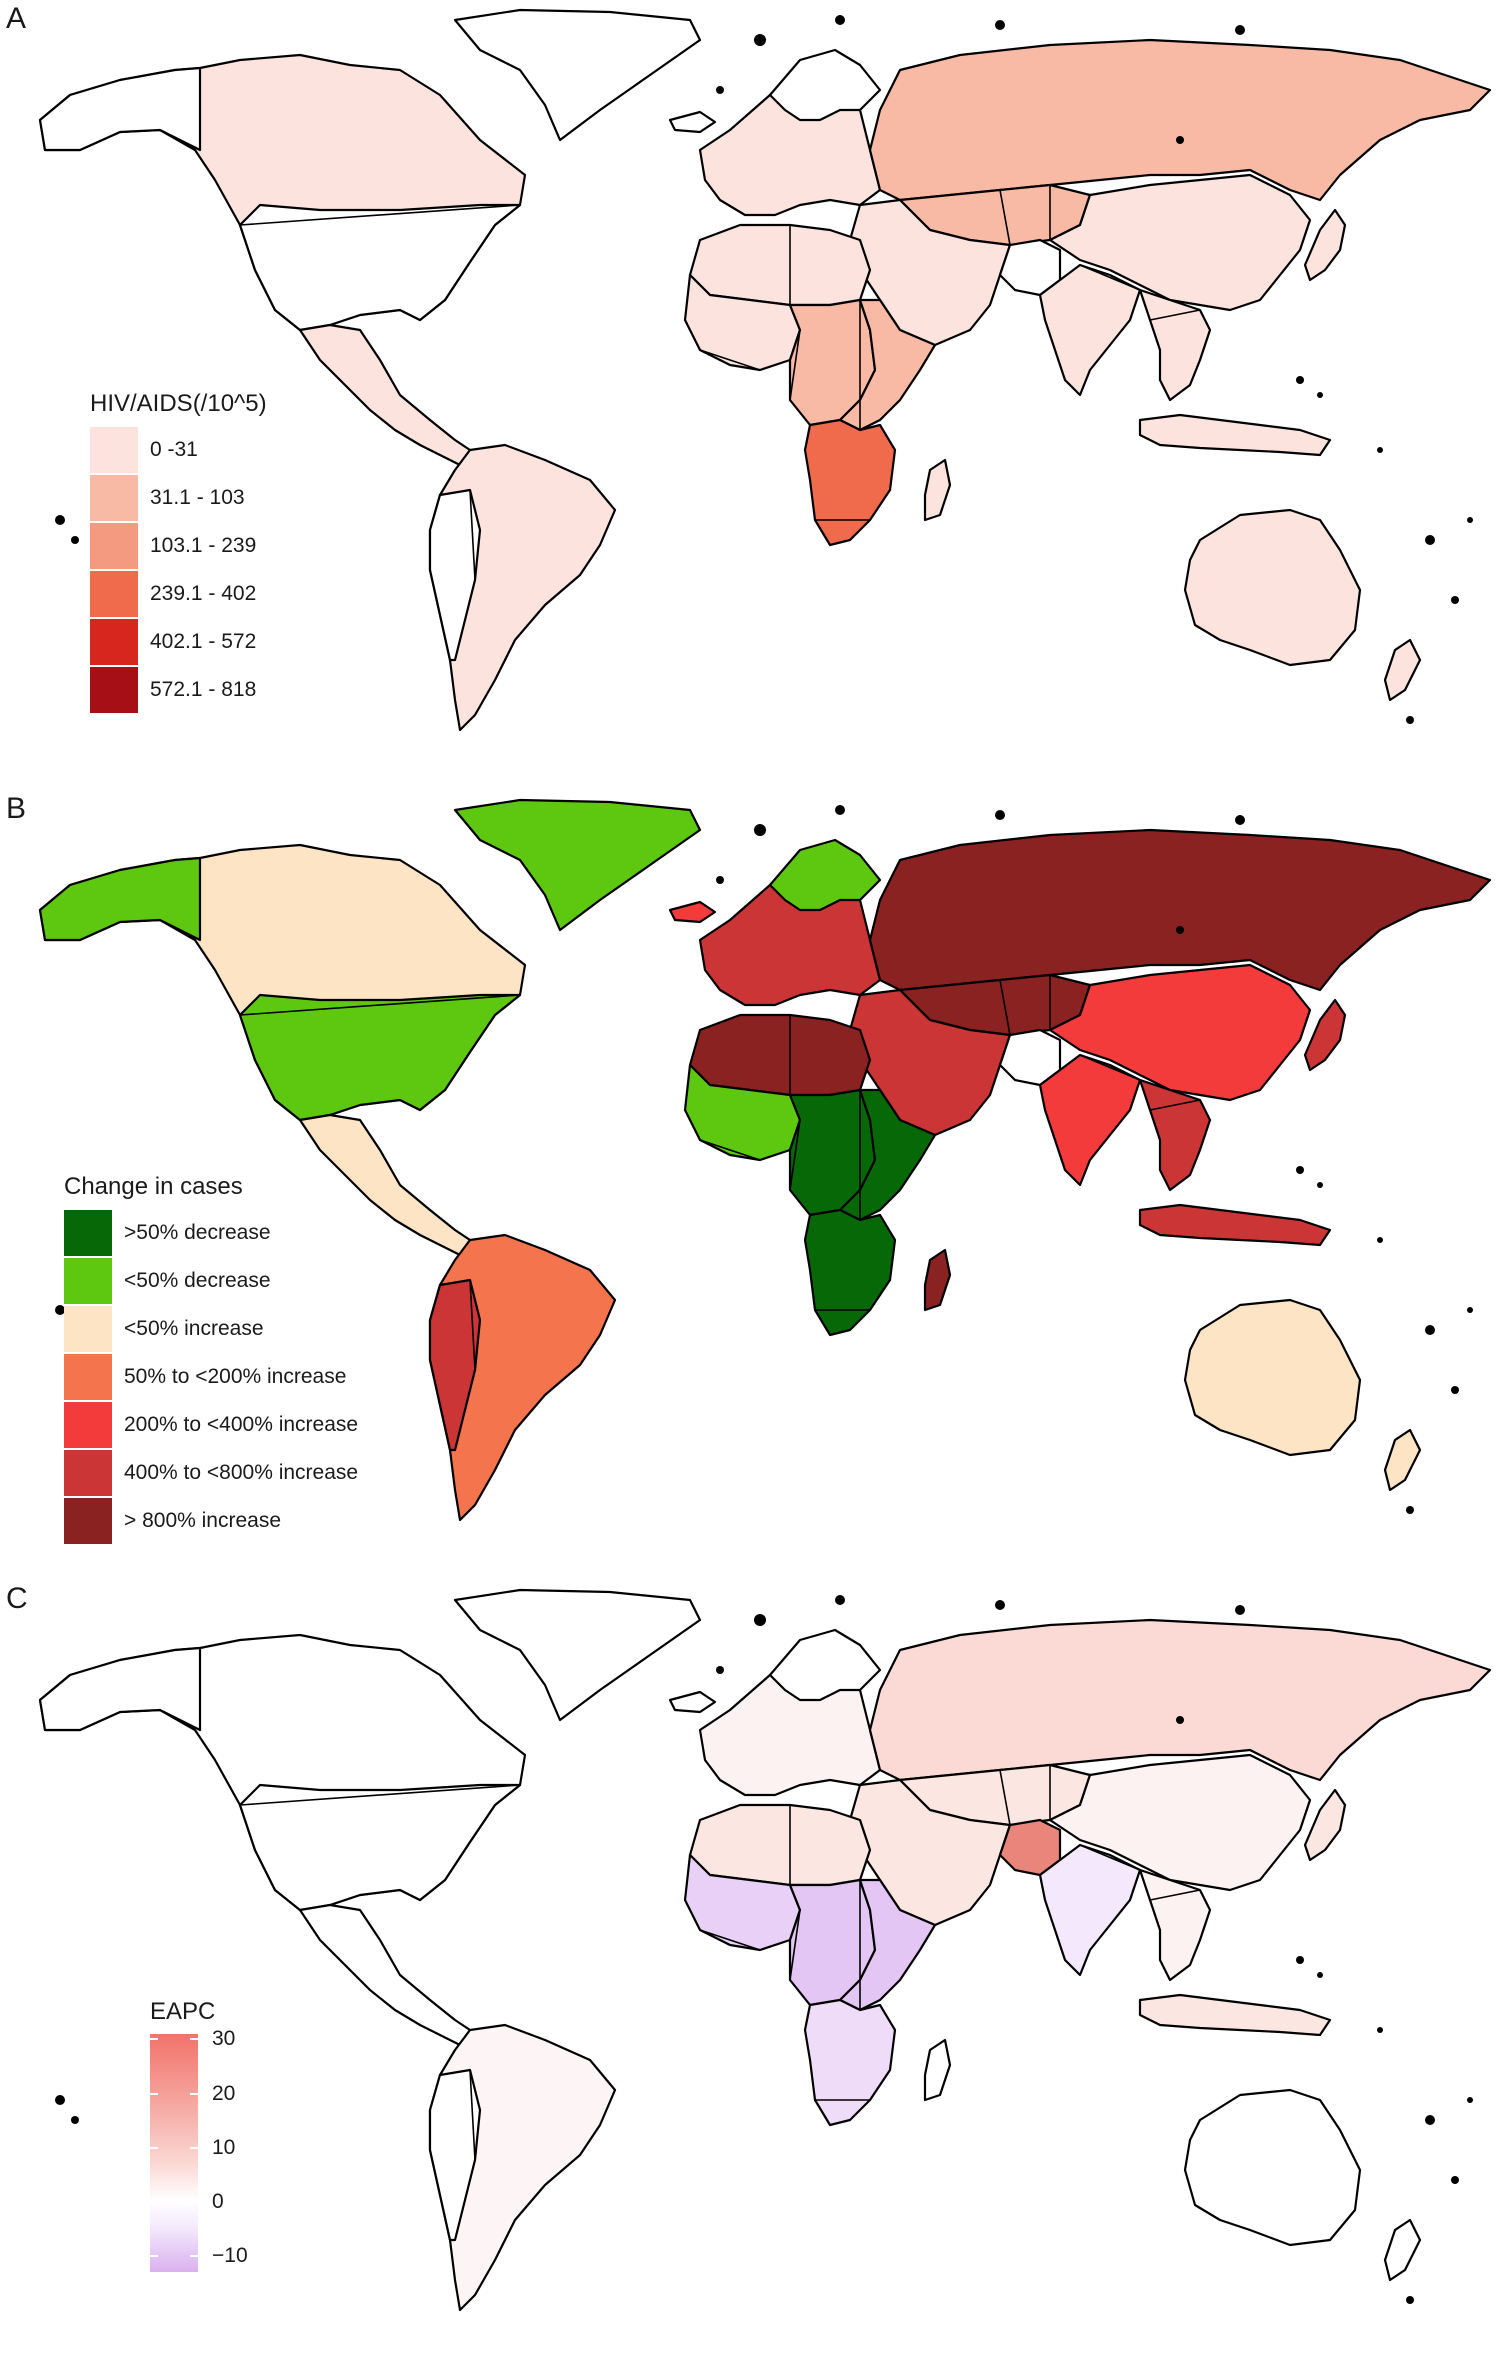  What do you see at coordinates (210, 2136) in the screenshot?
I see `legend-eapc: EAPC 30 20 10 0 −10` at bounding box center [210, 2136].